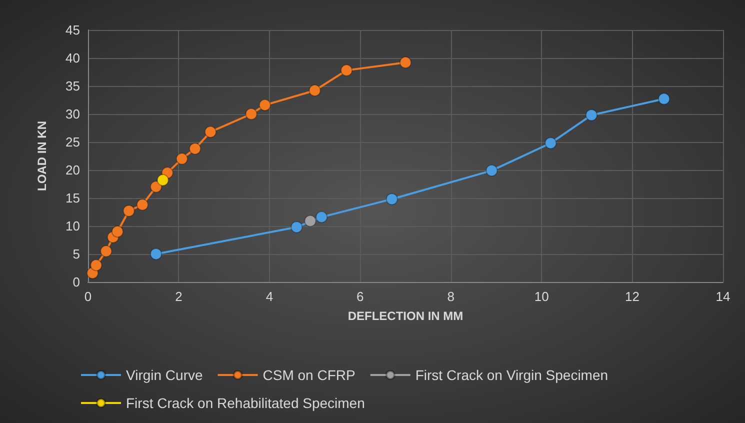 Image resolution: width=745 pixels, height=423 pixels. Describe the element at coordinates (42, 156) in the screenshot. I see `y-axis-title: LOAD IN KN` at that location.